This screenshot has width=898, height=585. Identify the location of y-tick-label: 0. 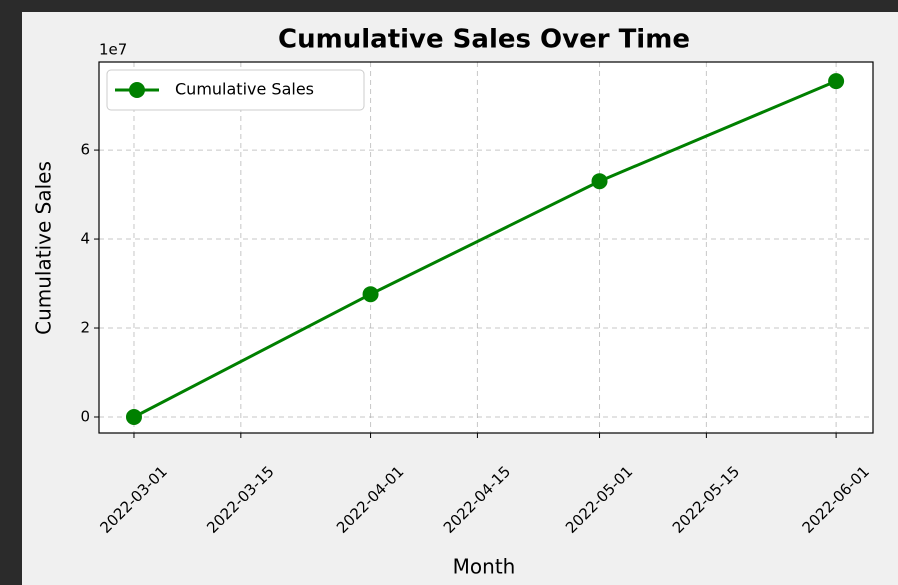
(85, 416).